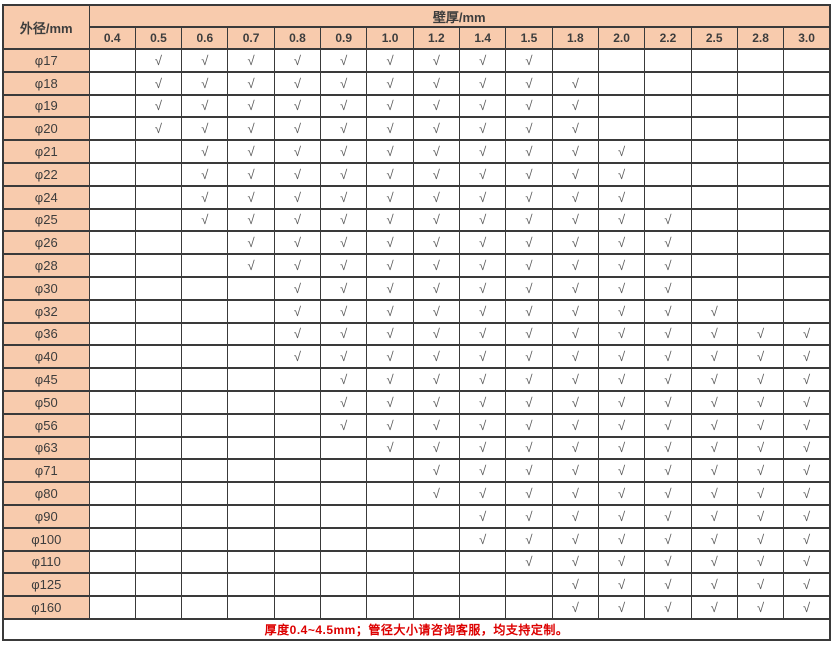  What do you see at coordinates (46, 60) in the screenshot?
I see `diameter-row-header: φ17` at bounding box center [46, 60].